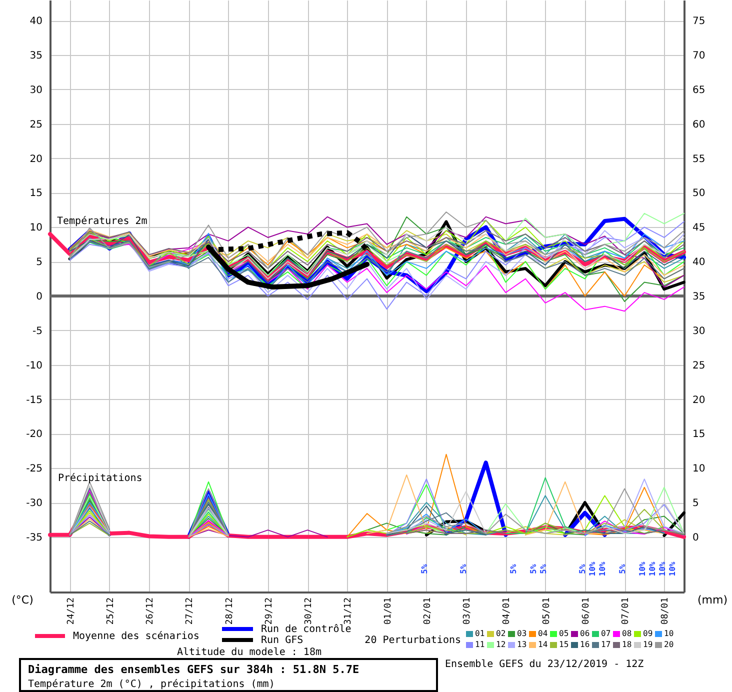 Image resolution: width=732 pixels, height=692 pixels. I want to click on legend-label: 15, so click(564, 644).